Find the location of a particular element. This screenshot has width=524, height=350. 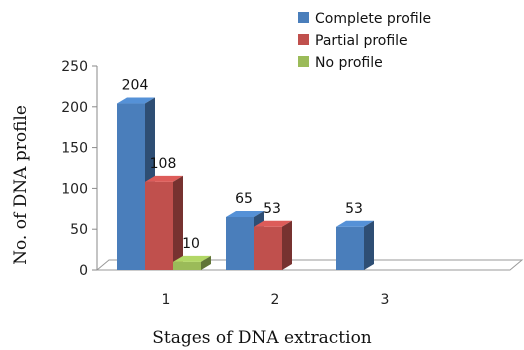

x-axis-ticks: 1 2 3 is located at coordinates (276, 300).